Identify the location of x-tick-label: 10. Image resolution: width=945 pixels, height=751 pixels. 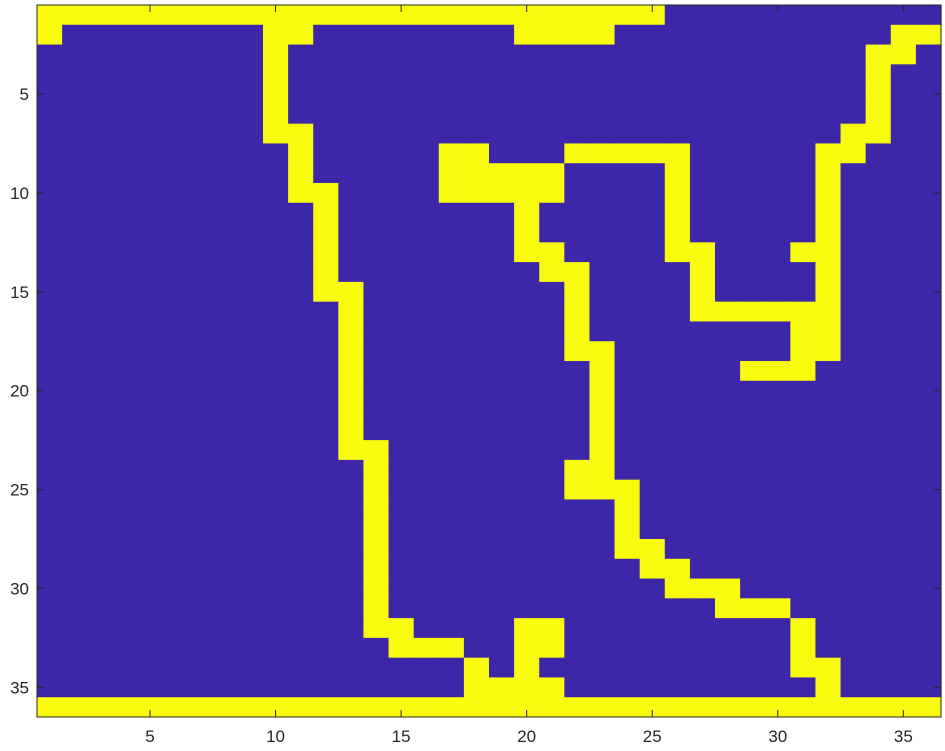
(275, 736).